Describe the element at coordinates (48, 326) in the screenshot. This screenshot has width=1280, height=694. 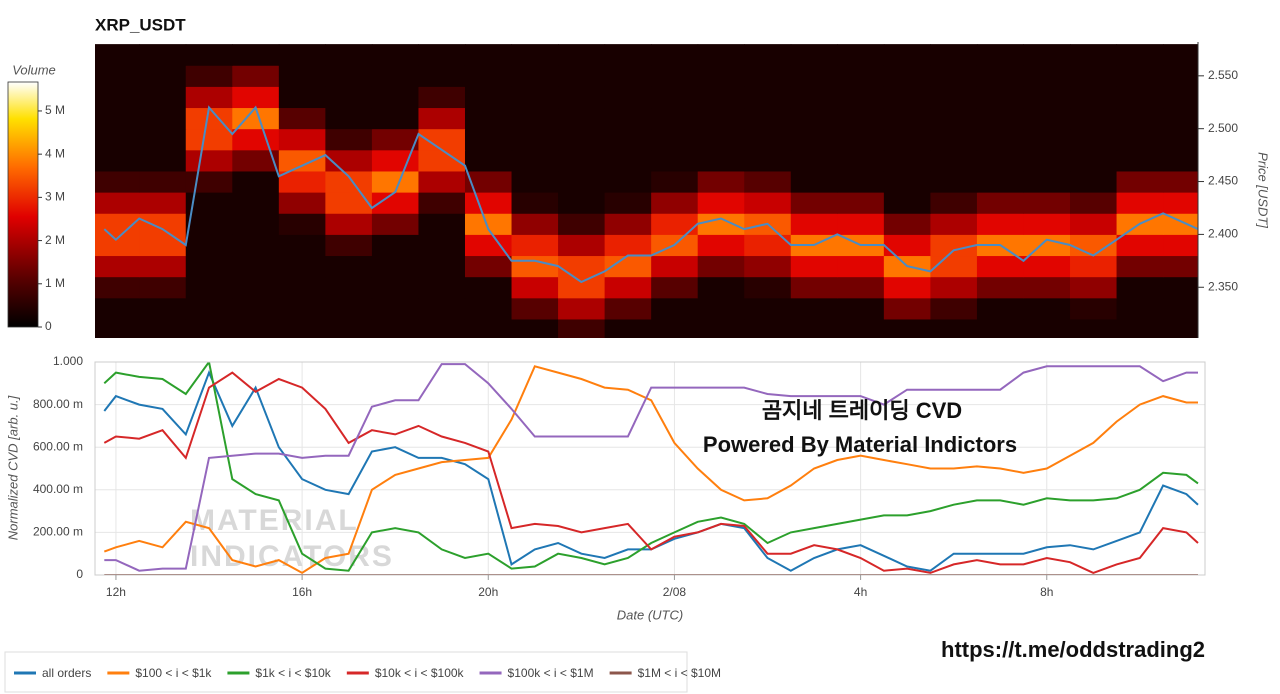
I see `colorbar-tick-label: 0` at that location.